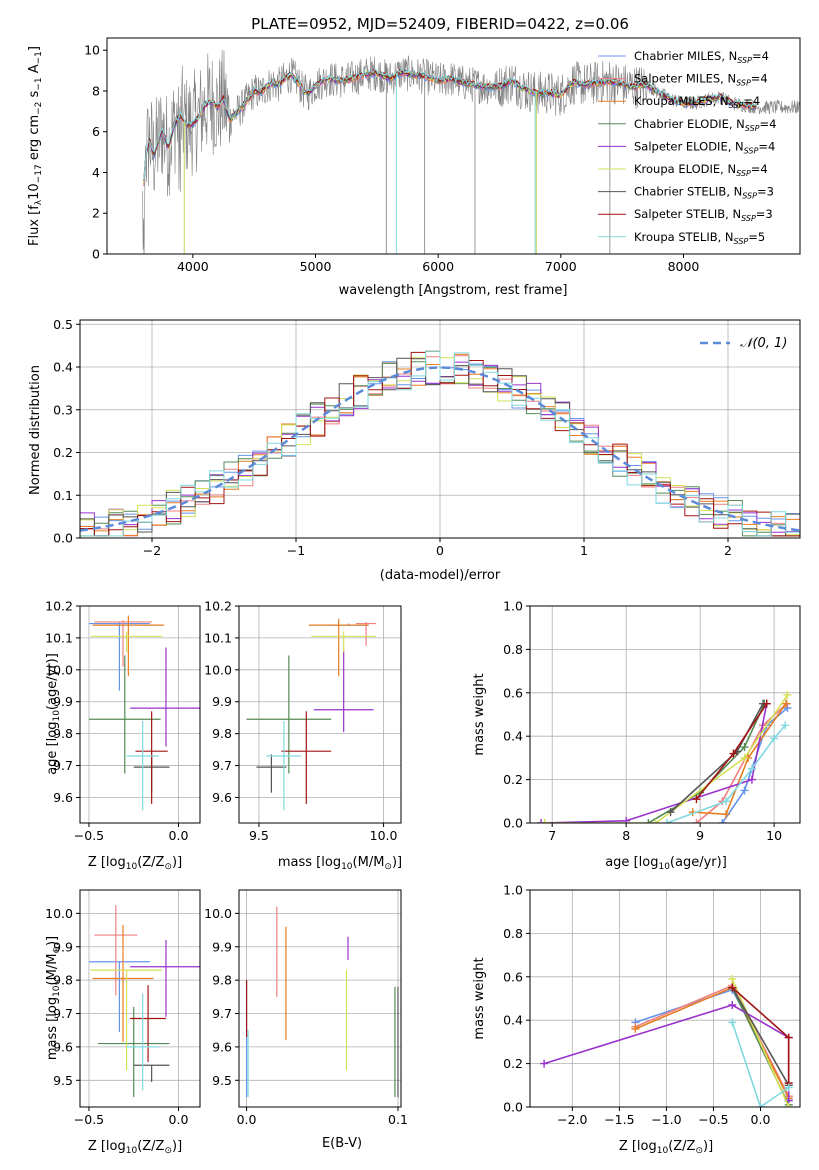 Image resolution: width=819 pixels, height=1170 pixels. I want to click on legend-label: Kroupa MILES, NSSP=4, so click(697, 102).